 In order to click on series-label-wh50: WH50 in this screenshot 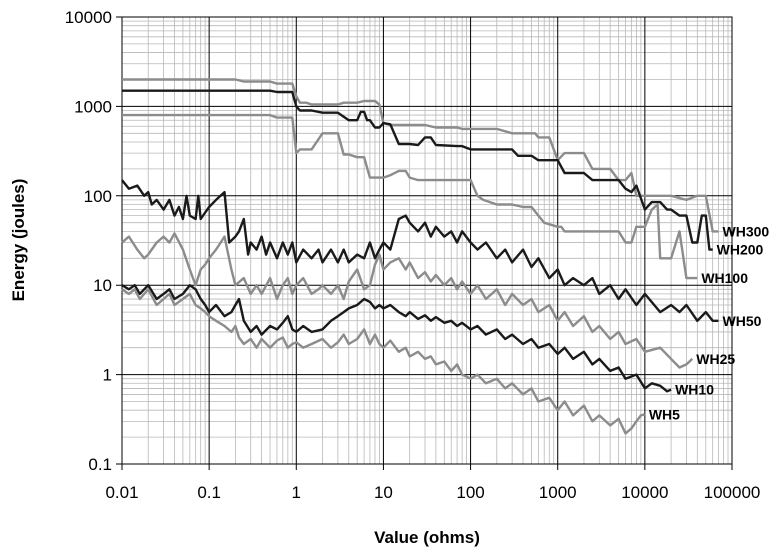, I will do `click(742, 321)`.